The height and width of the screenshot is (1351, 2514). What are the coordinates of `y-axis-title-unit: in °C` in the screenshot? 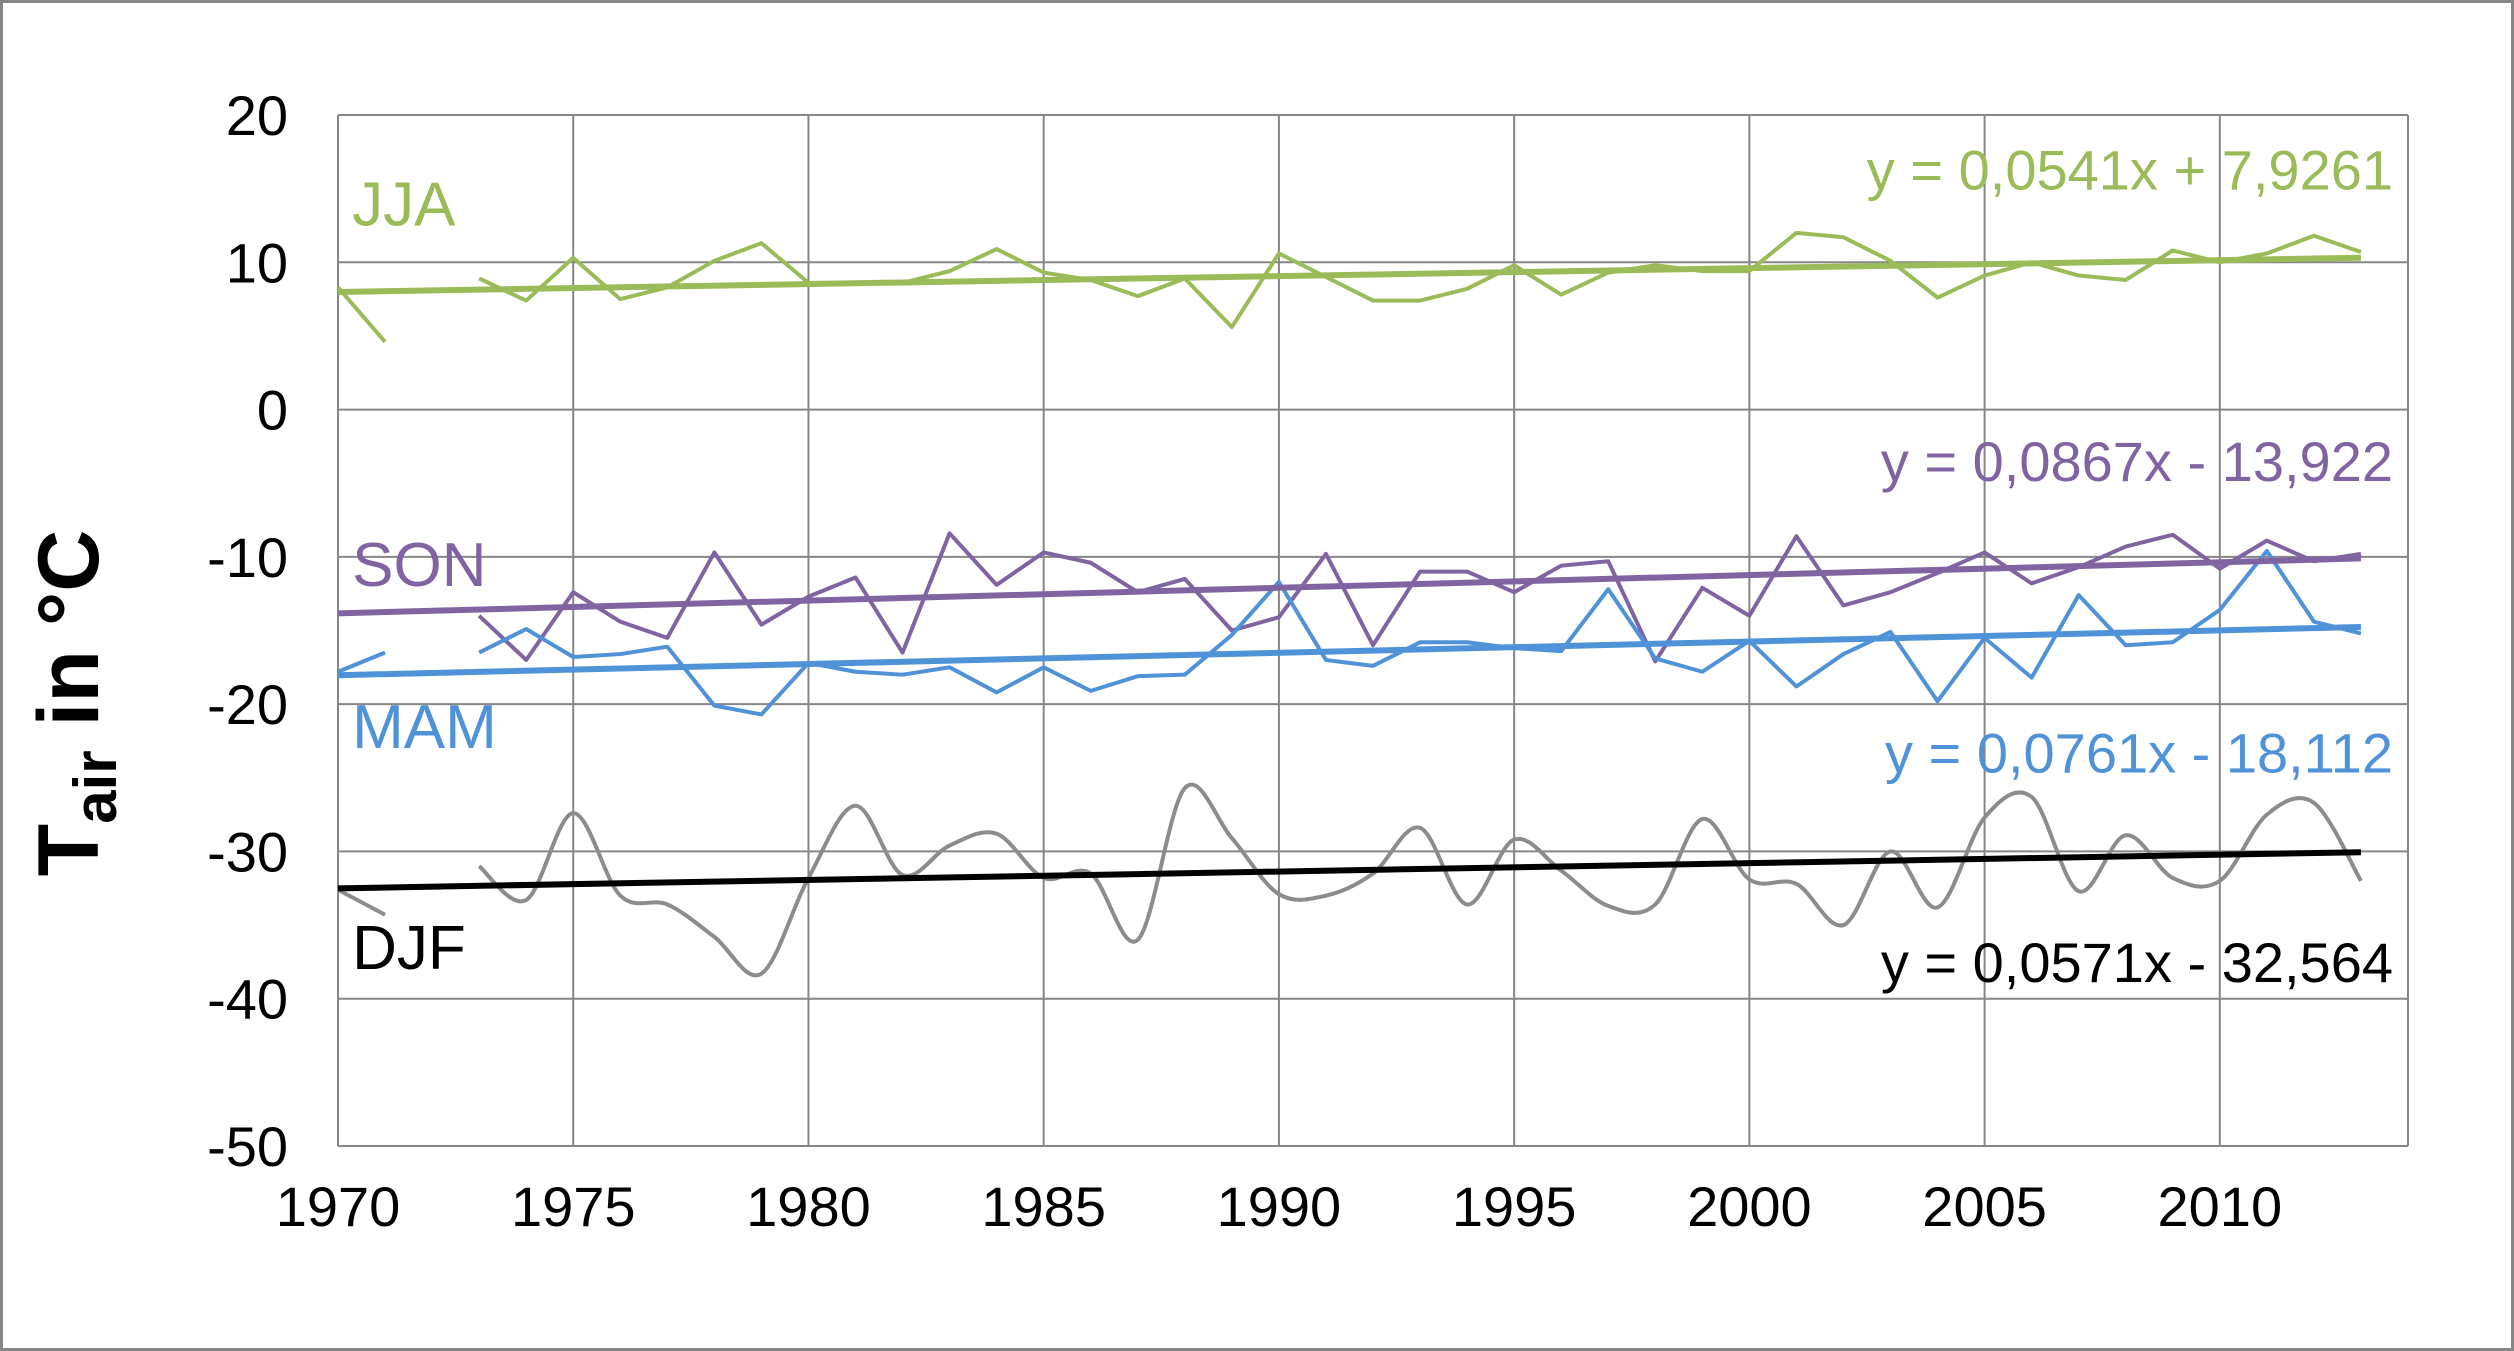 It's located at (69, 640).